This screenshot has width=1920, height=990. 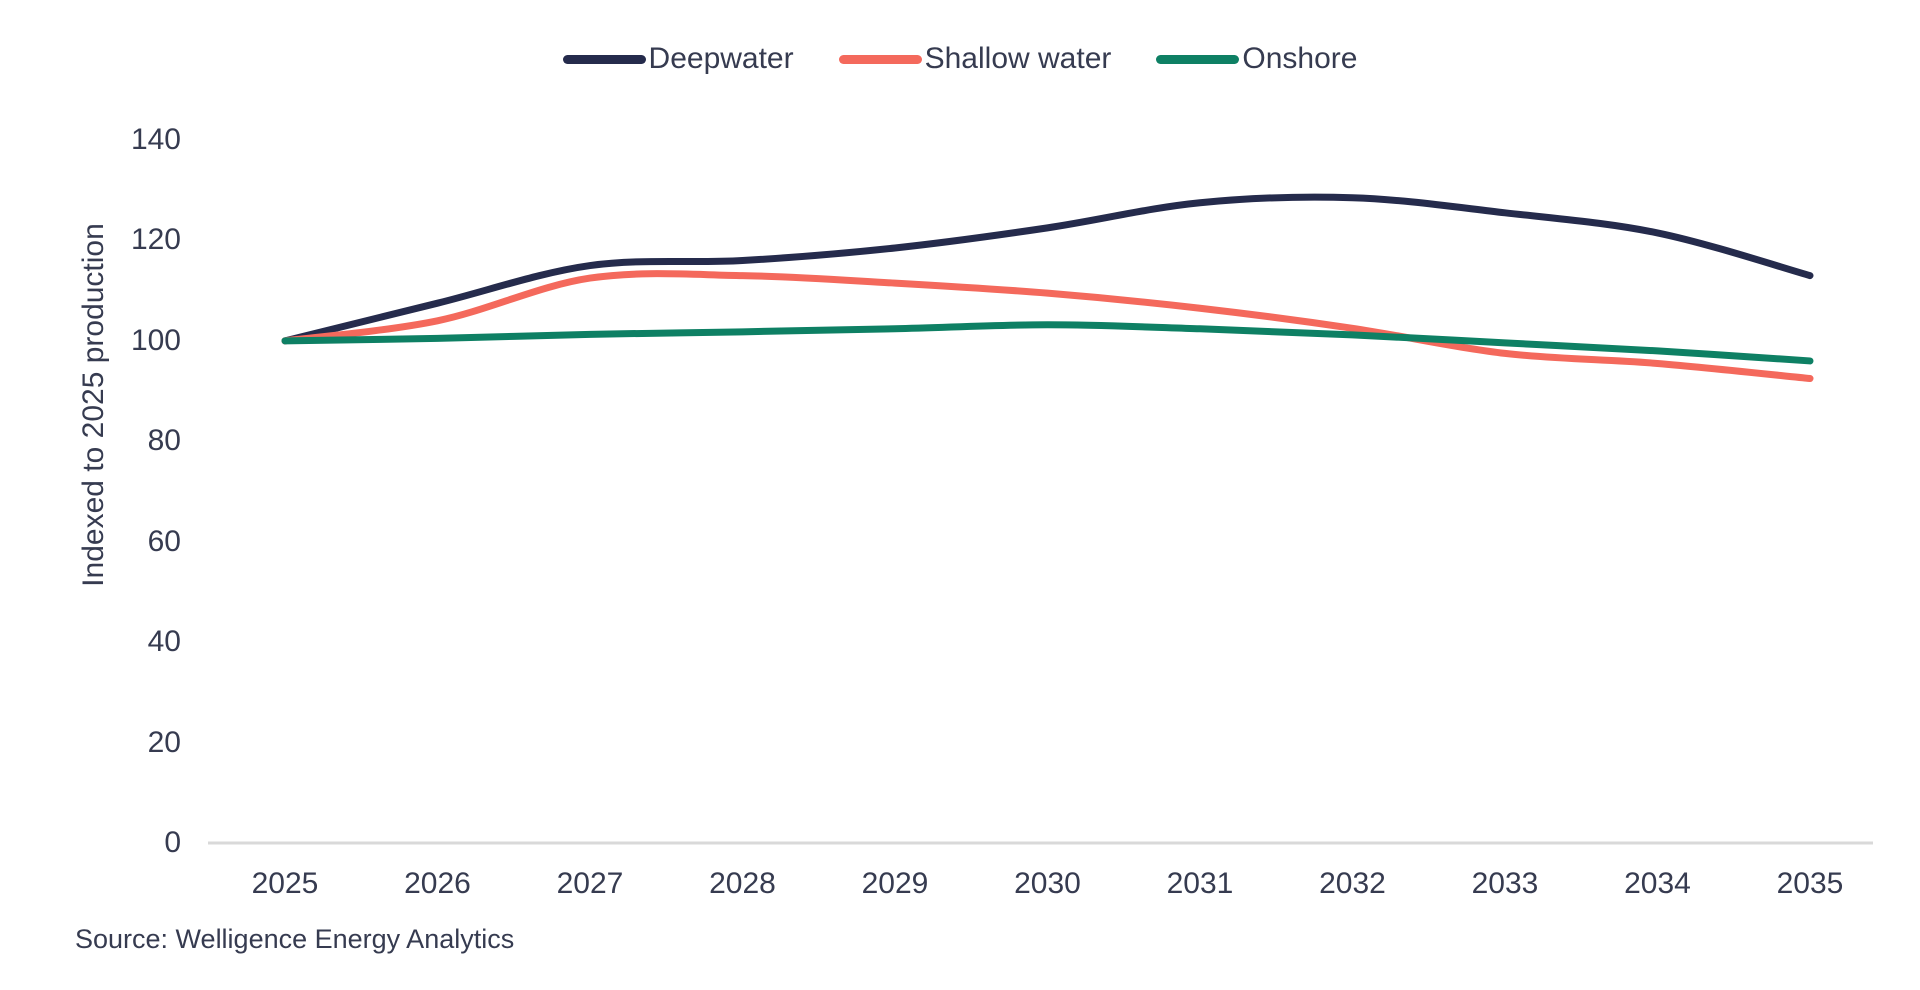 What do you see at coordinates (155, 240) in the screenshot?
I see `y-tick-label: 120` at bounding box center [155, 240].